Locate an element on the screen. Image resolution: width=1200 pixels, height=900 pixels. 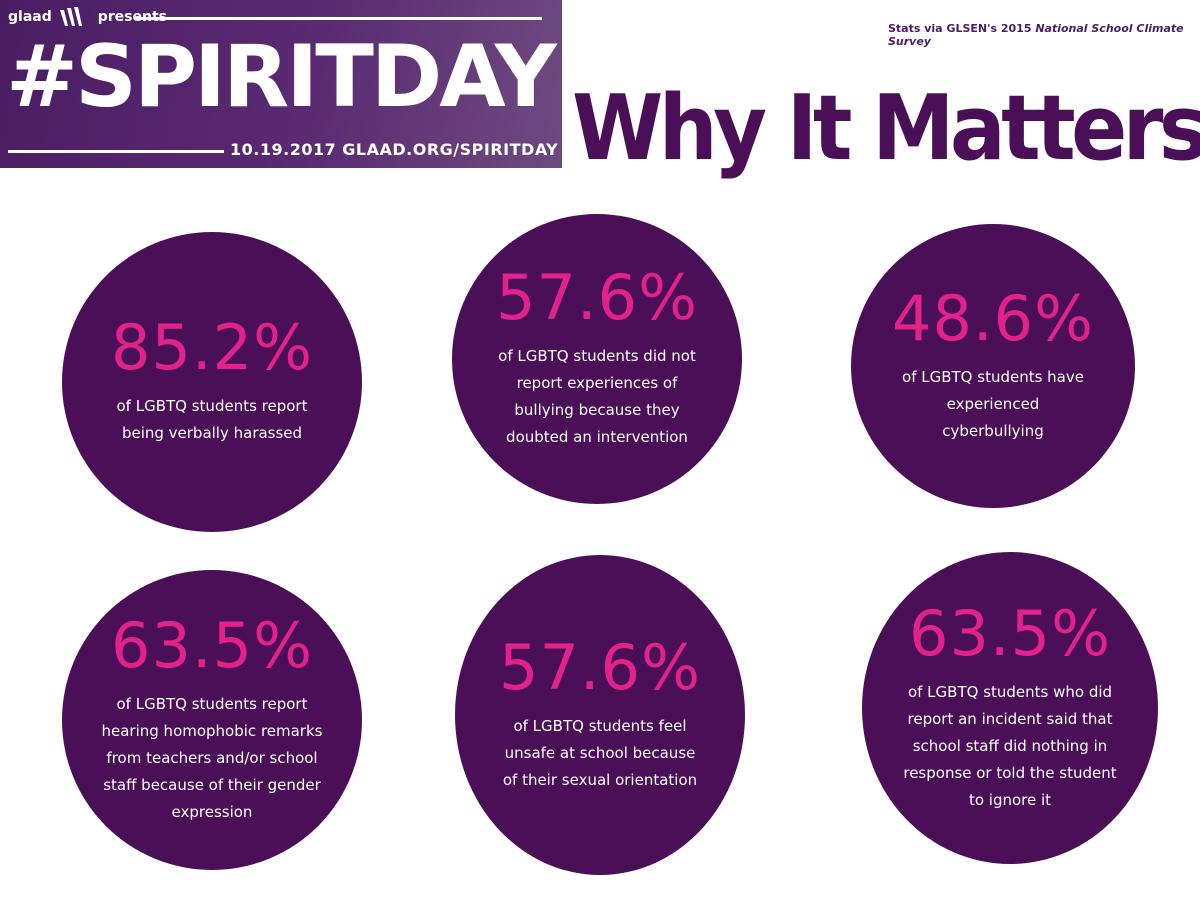
glaad-brand: glaad presents is located at coordinates (87, 17).